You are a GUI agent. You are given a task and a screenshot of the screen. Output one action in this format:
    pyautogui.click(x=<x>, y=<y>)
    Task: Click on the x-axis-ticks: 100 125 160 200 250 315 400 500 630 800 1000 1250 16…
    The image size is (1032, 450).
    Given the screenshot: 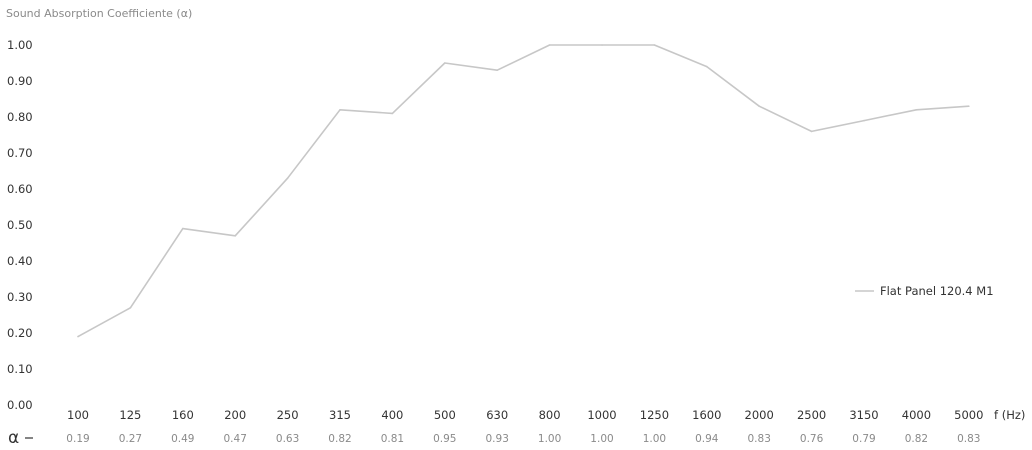 What is the action you would take?
    pyautogui.click(x=525, y=415)
    